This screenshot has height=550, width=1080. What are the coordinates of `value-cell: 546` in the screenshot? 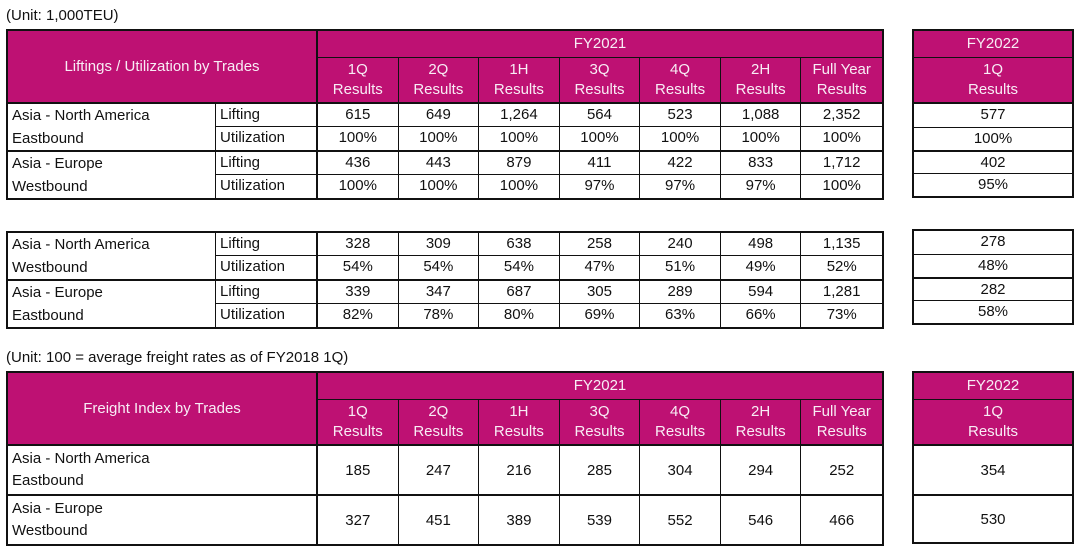 It's located at (761, 520).